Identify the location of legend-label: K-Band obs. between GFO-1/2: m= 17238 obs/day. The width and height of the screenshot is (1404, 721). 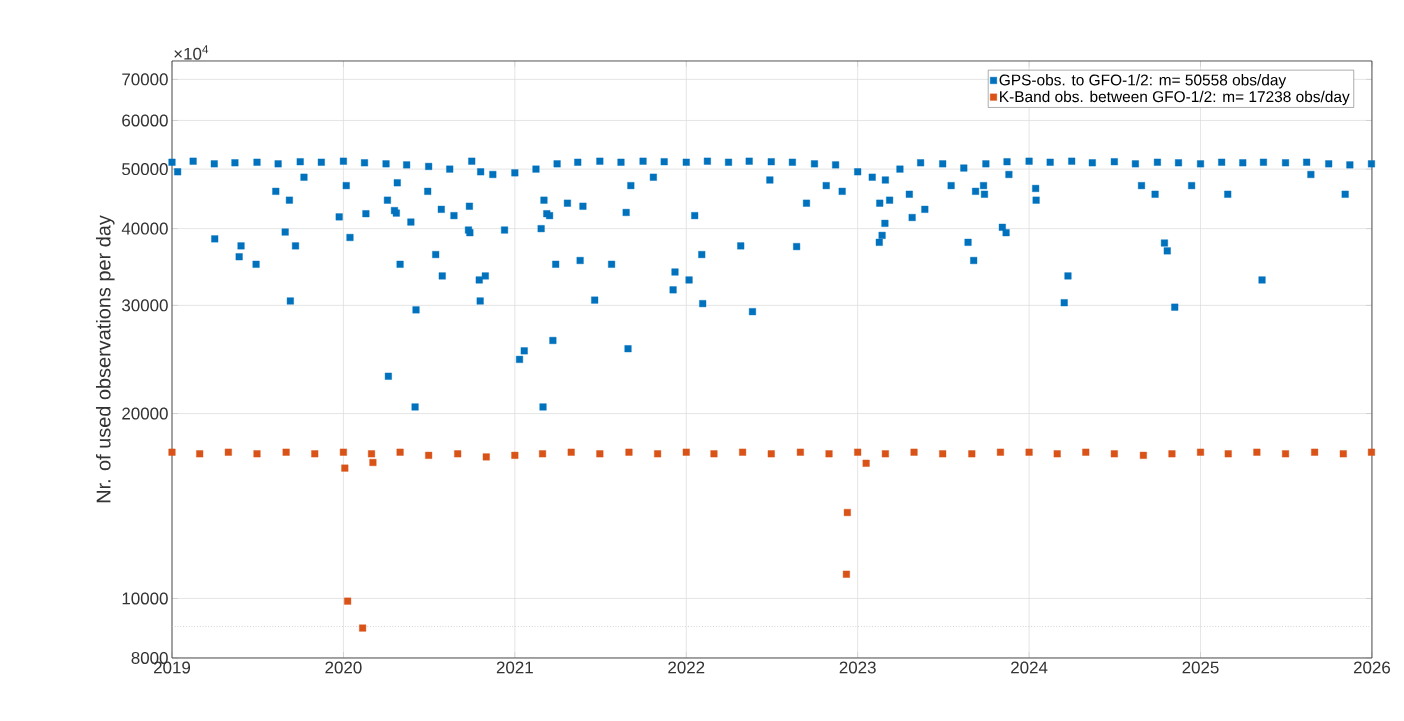
(1175, 98).